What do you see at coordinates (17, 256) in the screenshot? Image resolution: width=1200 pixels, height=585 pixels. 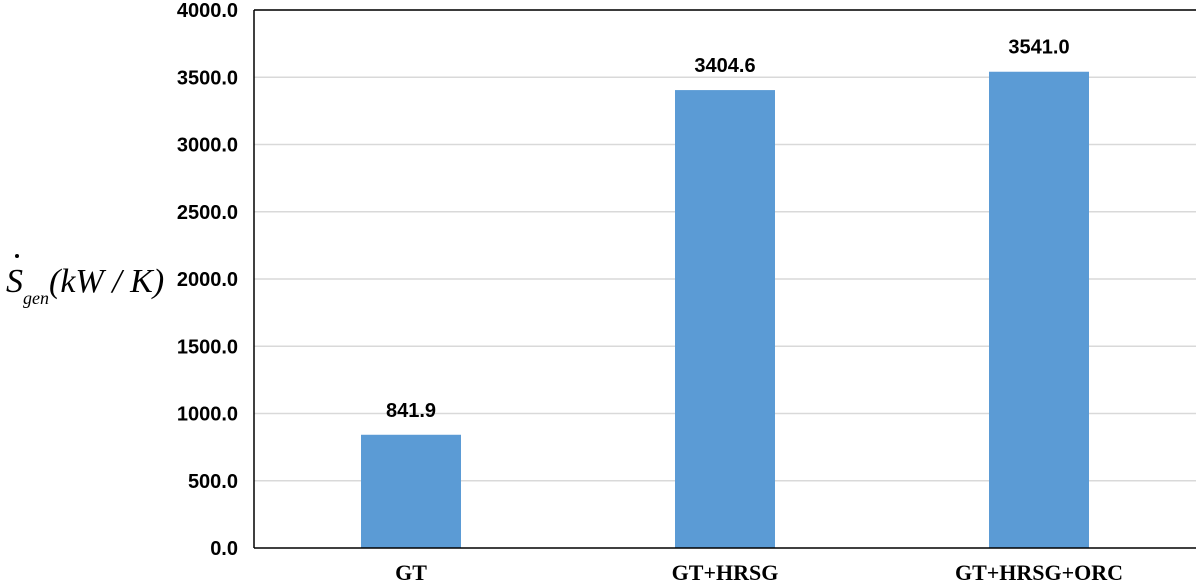 I see `y-axis-label-dot` at bounding box center [17, 256].